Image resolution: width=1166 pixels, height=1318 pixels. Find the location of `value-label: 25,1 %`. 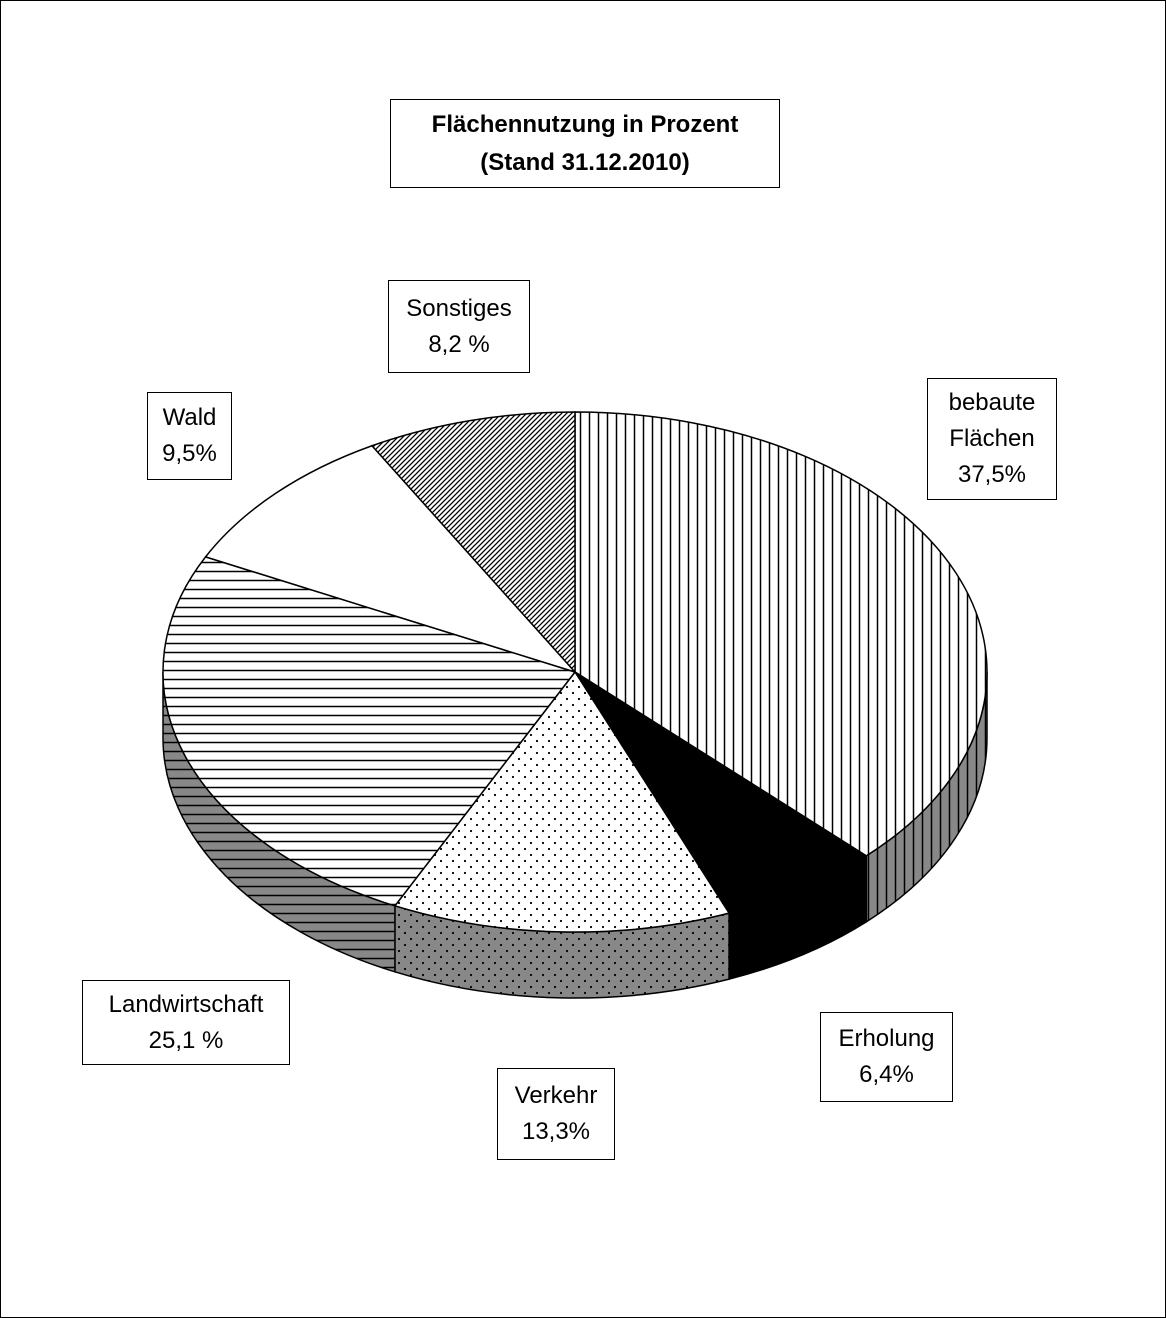

value-label: 25,1 % is located at coordinates (186, 1040).